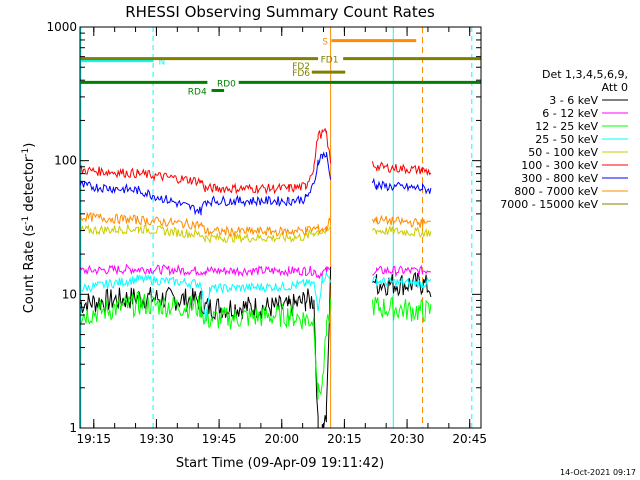 The height and width of the screenshot is (480, 640). Describe the element at coordinates (73, 428) in the screenshot. I see `y-tick-label: 1` at that location.